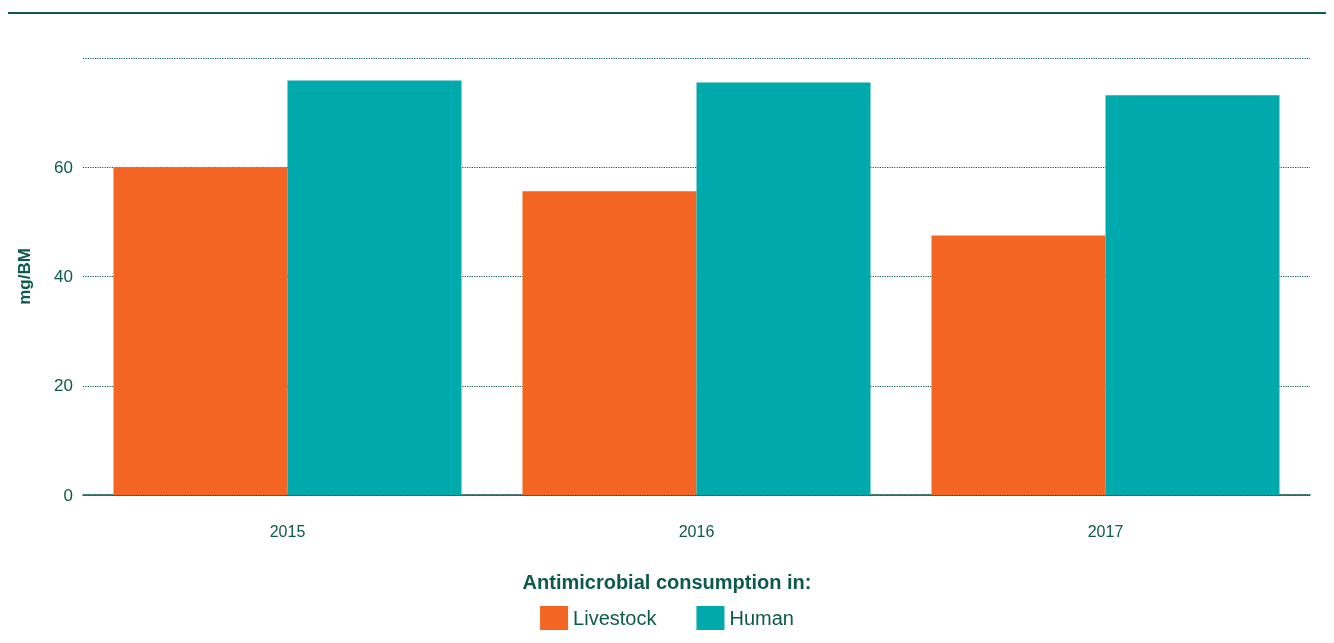 This screenshot has width=1334, height=643. What do you see at coordinates (615, 618) in the screenshot?
I see `legend-label: Livestock` at bounding box center [615, 618].